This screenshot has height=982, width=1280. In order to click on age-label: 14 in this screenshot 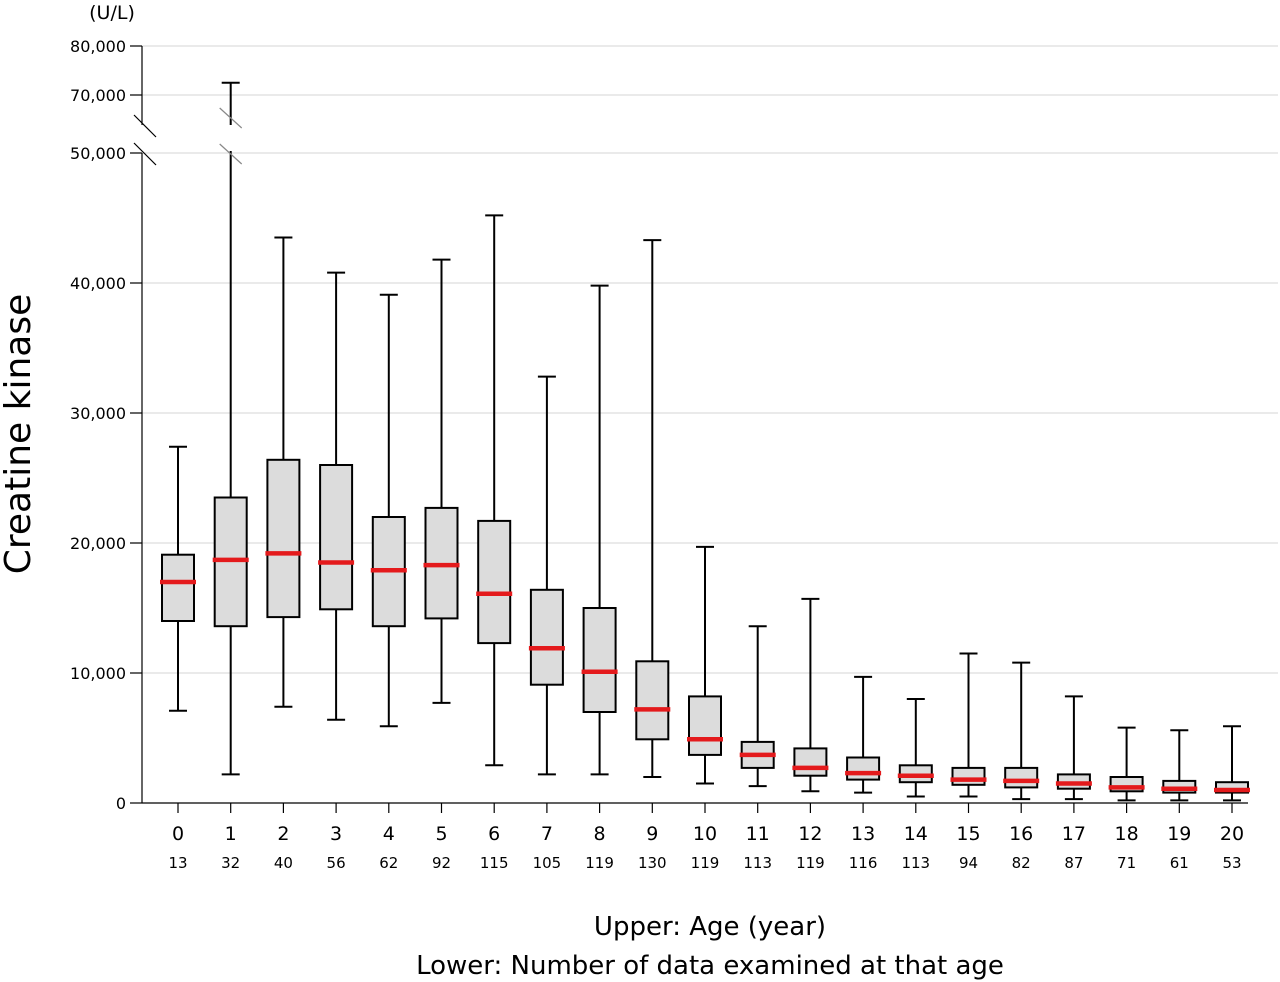, I will do `click(916, 834)`.